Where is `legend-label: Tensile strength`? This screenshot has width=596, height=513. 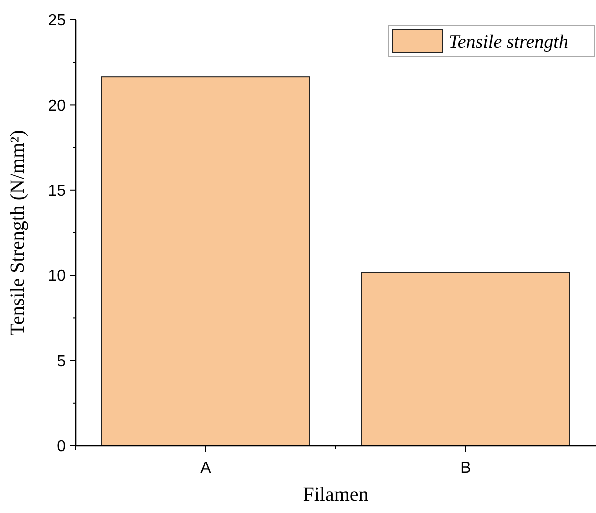 legend-label: Tensile strength is located at coordinates (508, 42).